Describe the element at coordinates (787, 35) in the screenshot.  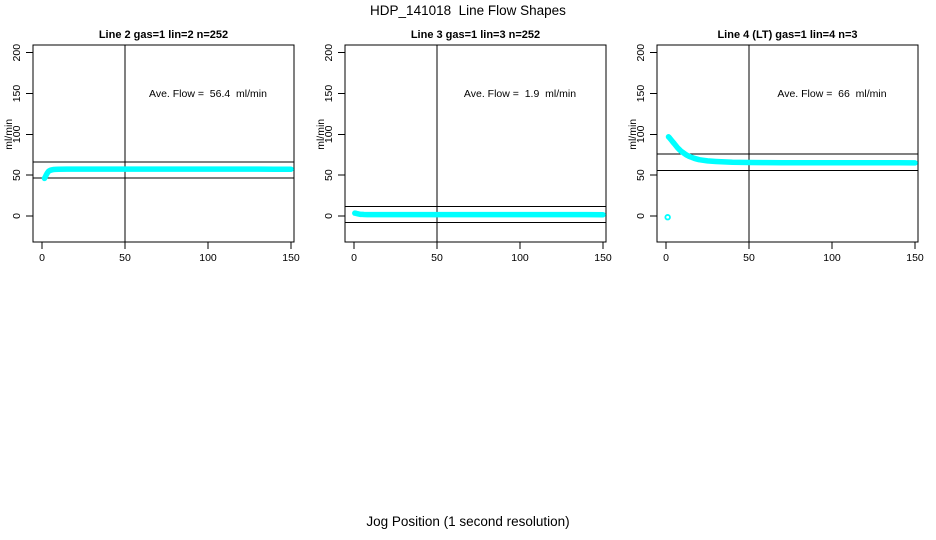
I see `panel-title: Line 4 (LT) gas=1 lin=4 n=3` at that location.